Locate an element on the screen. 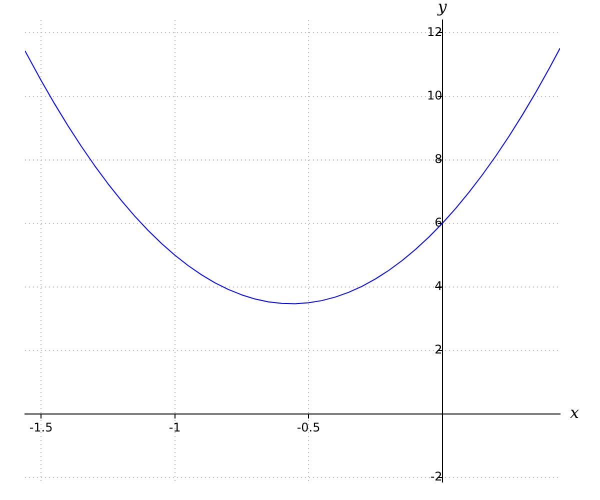 The image size is (600, 500). y-tick-label: -2 is located at coordinates (436, 477).